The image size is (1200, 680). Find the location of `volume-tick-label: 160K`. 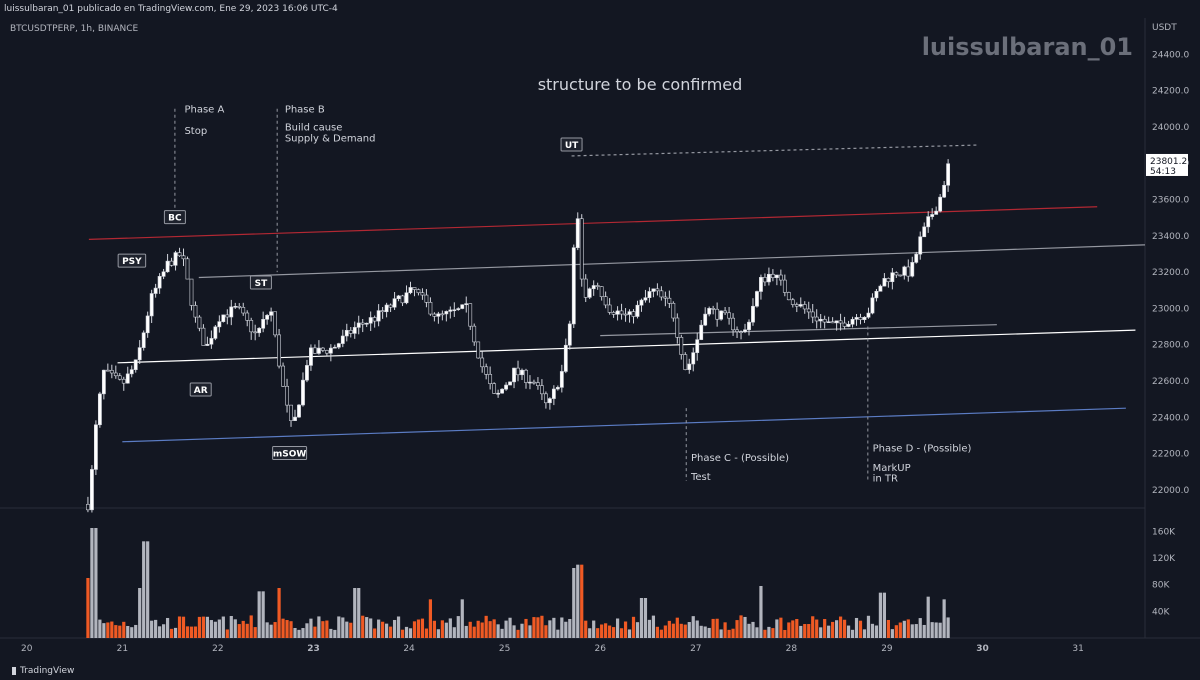

volume-tick-label: 160K is located at coordinates (1164, 532).